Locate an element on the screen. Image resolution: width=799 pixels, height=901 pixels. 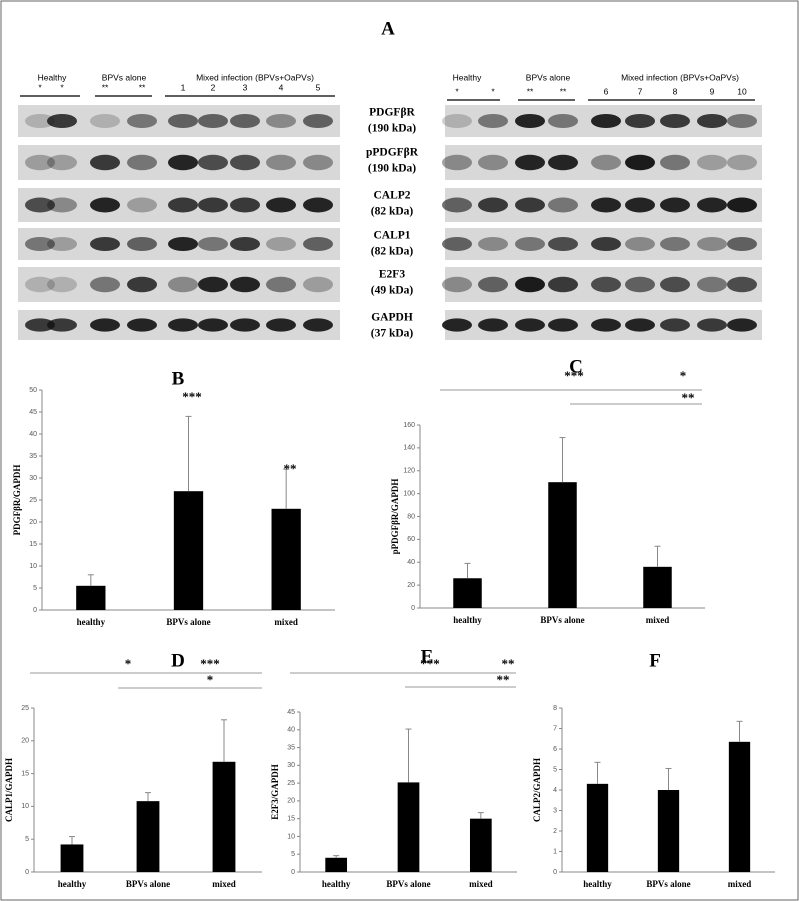
significance-mark: * is located at coordinates (683, 375).